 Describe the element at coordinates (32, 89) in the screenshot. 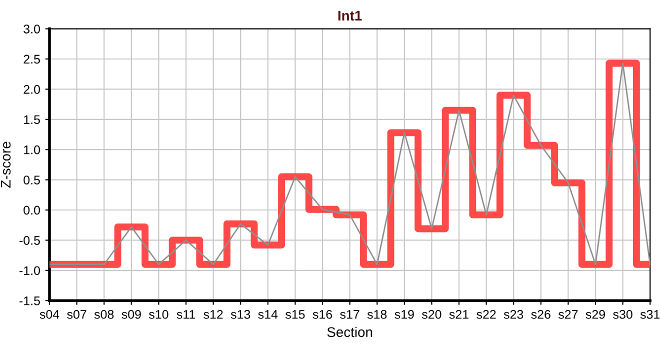

I see `y-tick-label: 2.0` at that location.